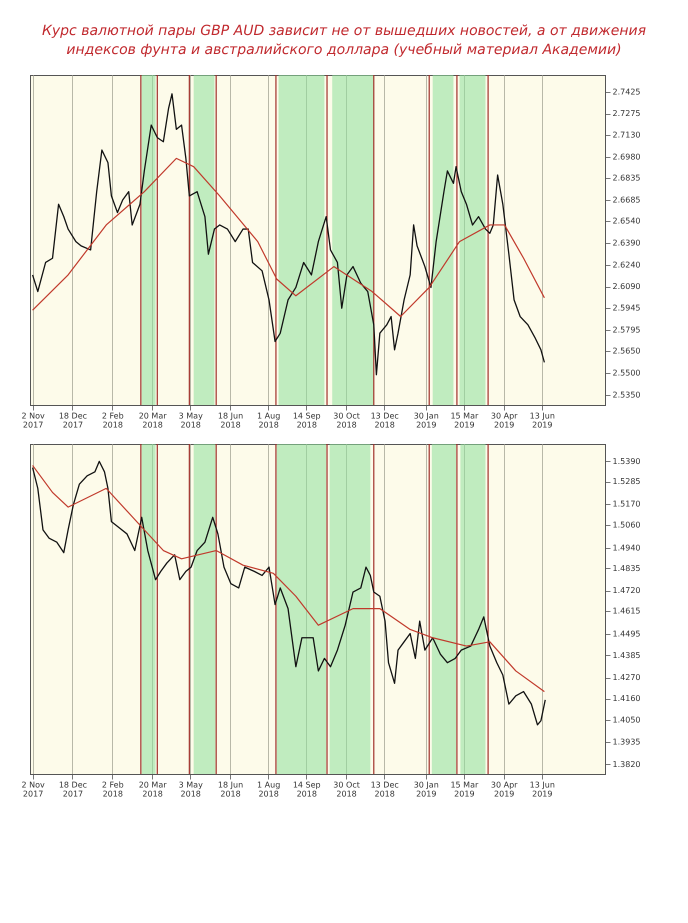 The width and height of the screenshot is (688, 923). Describe the element at coordinates (626, 91) in the screenshot. I see `y-tick-label: 2.7425` at that location.